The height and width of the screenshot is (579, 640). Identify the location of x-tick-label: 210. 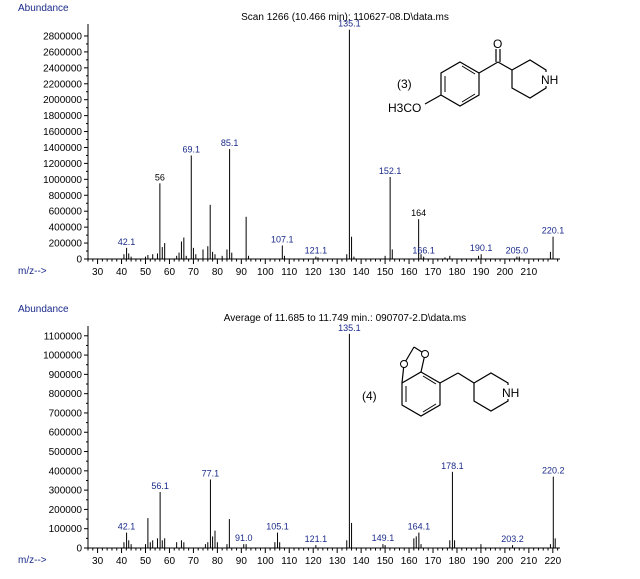
(529, 561).